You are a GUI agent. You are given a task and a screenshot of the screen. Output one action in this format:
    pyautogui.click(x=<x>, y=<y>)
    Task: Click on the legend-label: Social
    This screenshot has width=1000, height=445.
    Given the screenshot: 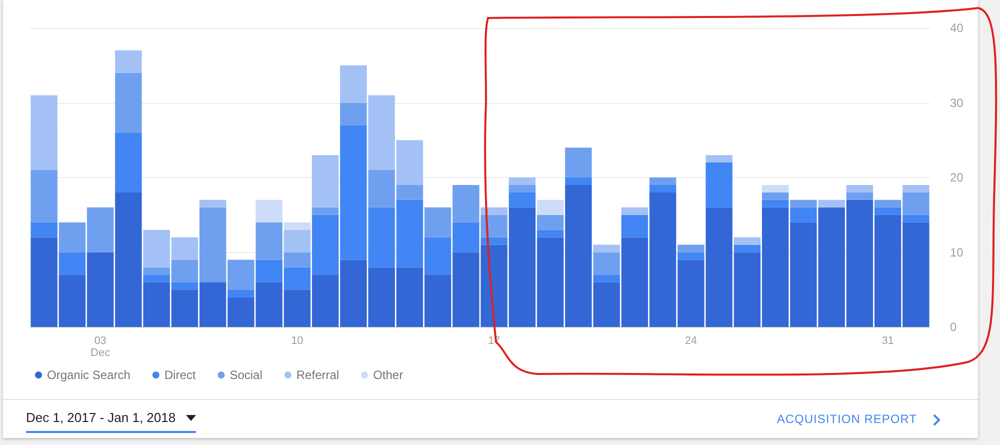 What is the action you would take?
    pyautogui.click(x=246, y=375)
    